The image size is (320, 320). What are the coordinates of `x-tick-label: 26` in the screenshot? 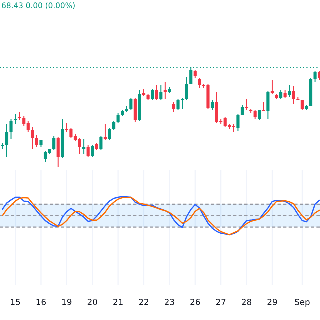 It's located at (195, 302).